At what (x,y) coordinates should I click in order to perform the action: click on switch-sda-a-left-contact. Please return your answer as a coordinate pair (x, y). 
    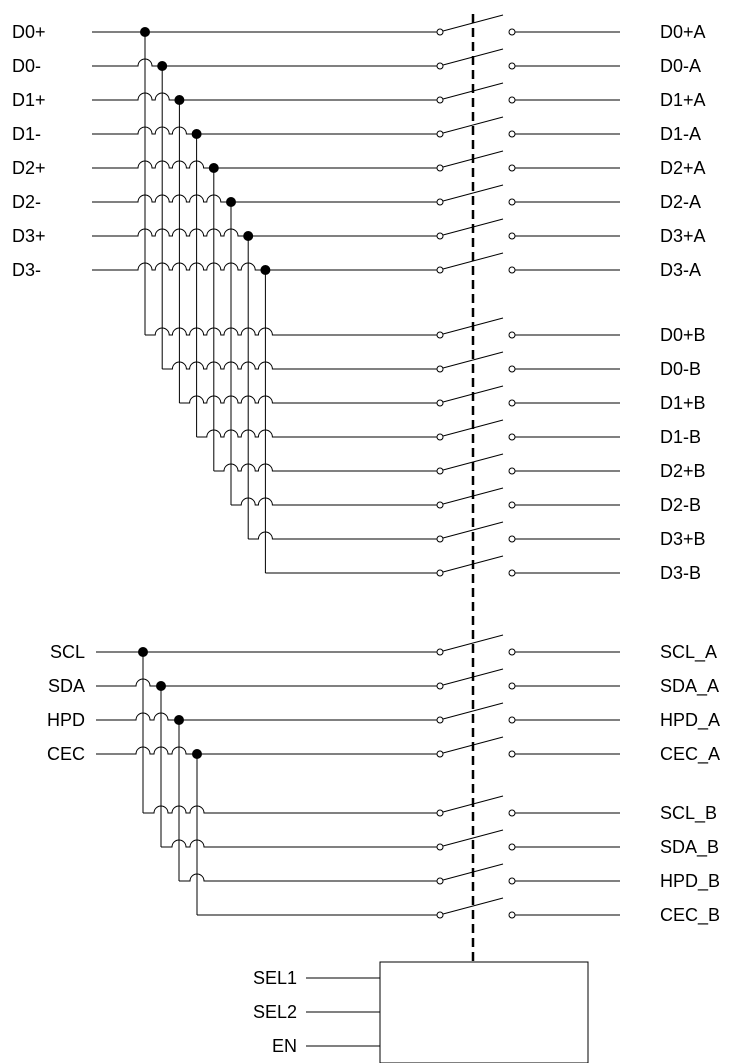
    Looking at the image, I should click on (440, 686).